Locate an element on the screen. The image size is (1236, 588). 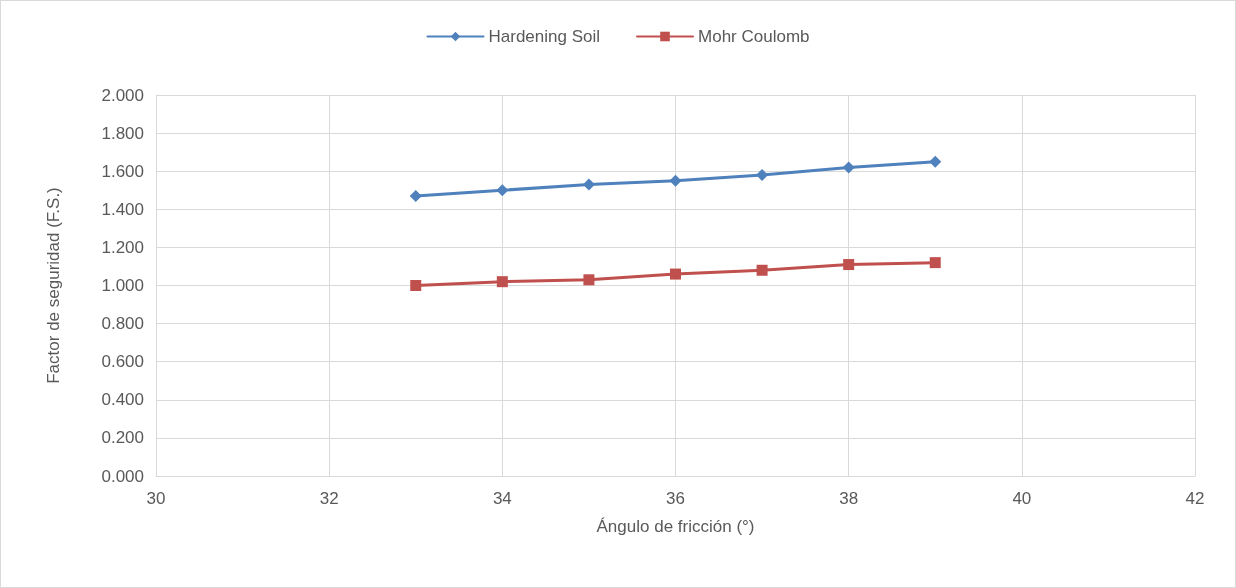
y-tick-label: 1.600 is located at coordinates (122, 171).